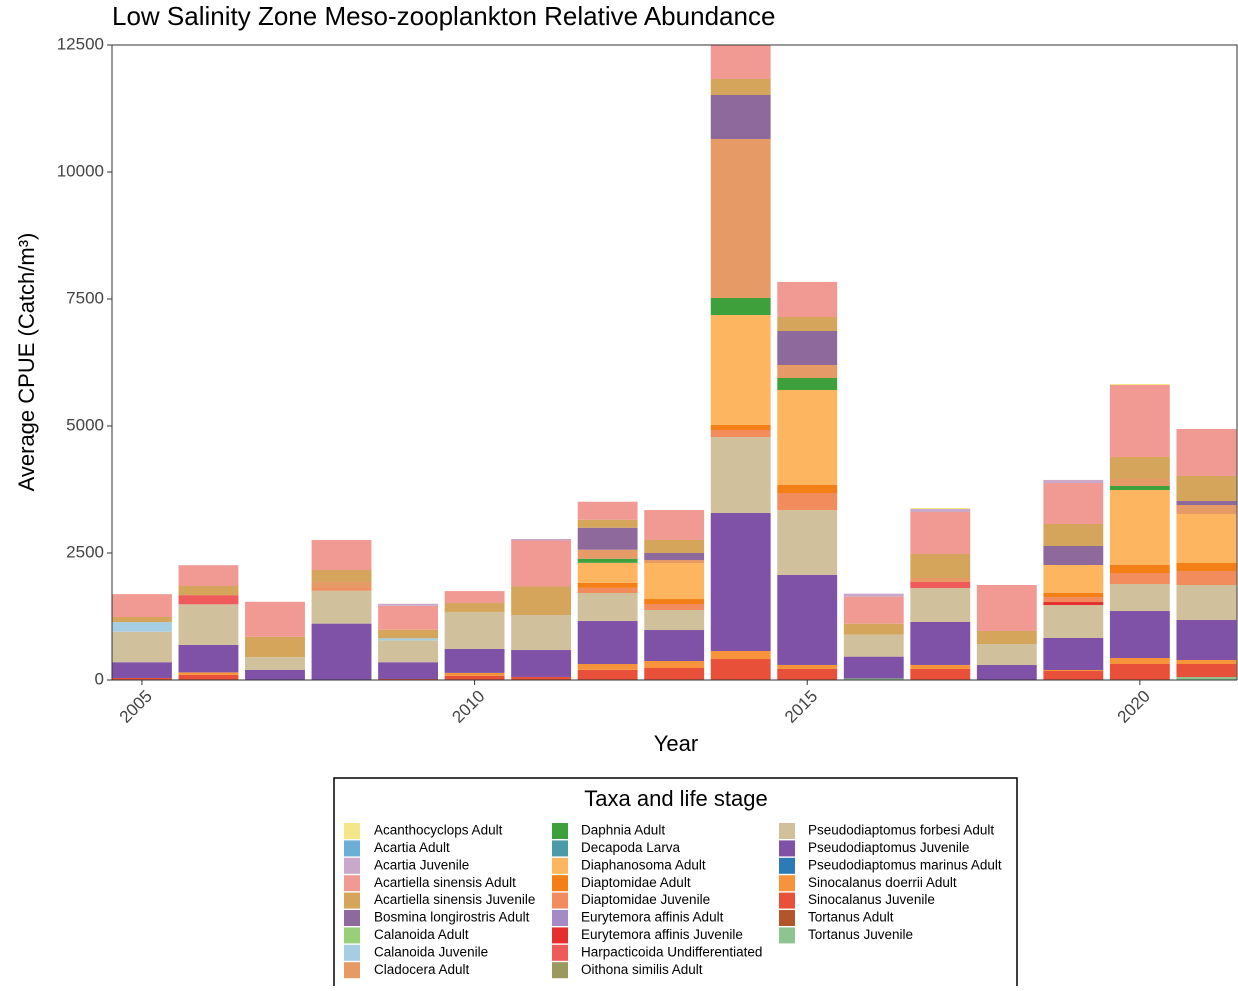 This screenshot has height=991, width=1238. I want to click on legend-label: Acartia Adult, so click(412, 847).